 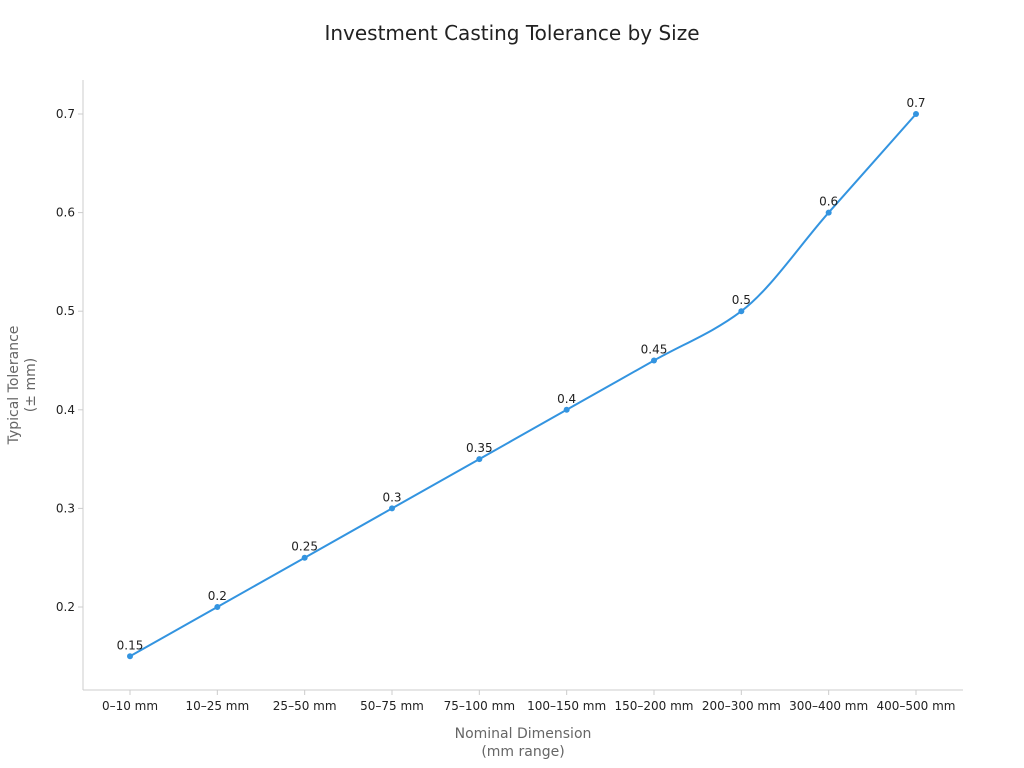 What do you see at coordinates (65, 213) in the screenshot?
I see `y-tick-label: 0.6` at bounding box center [65, 213].